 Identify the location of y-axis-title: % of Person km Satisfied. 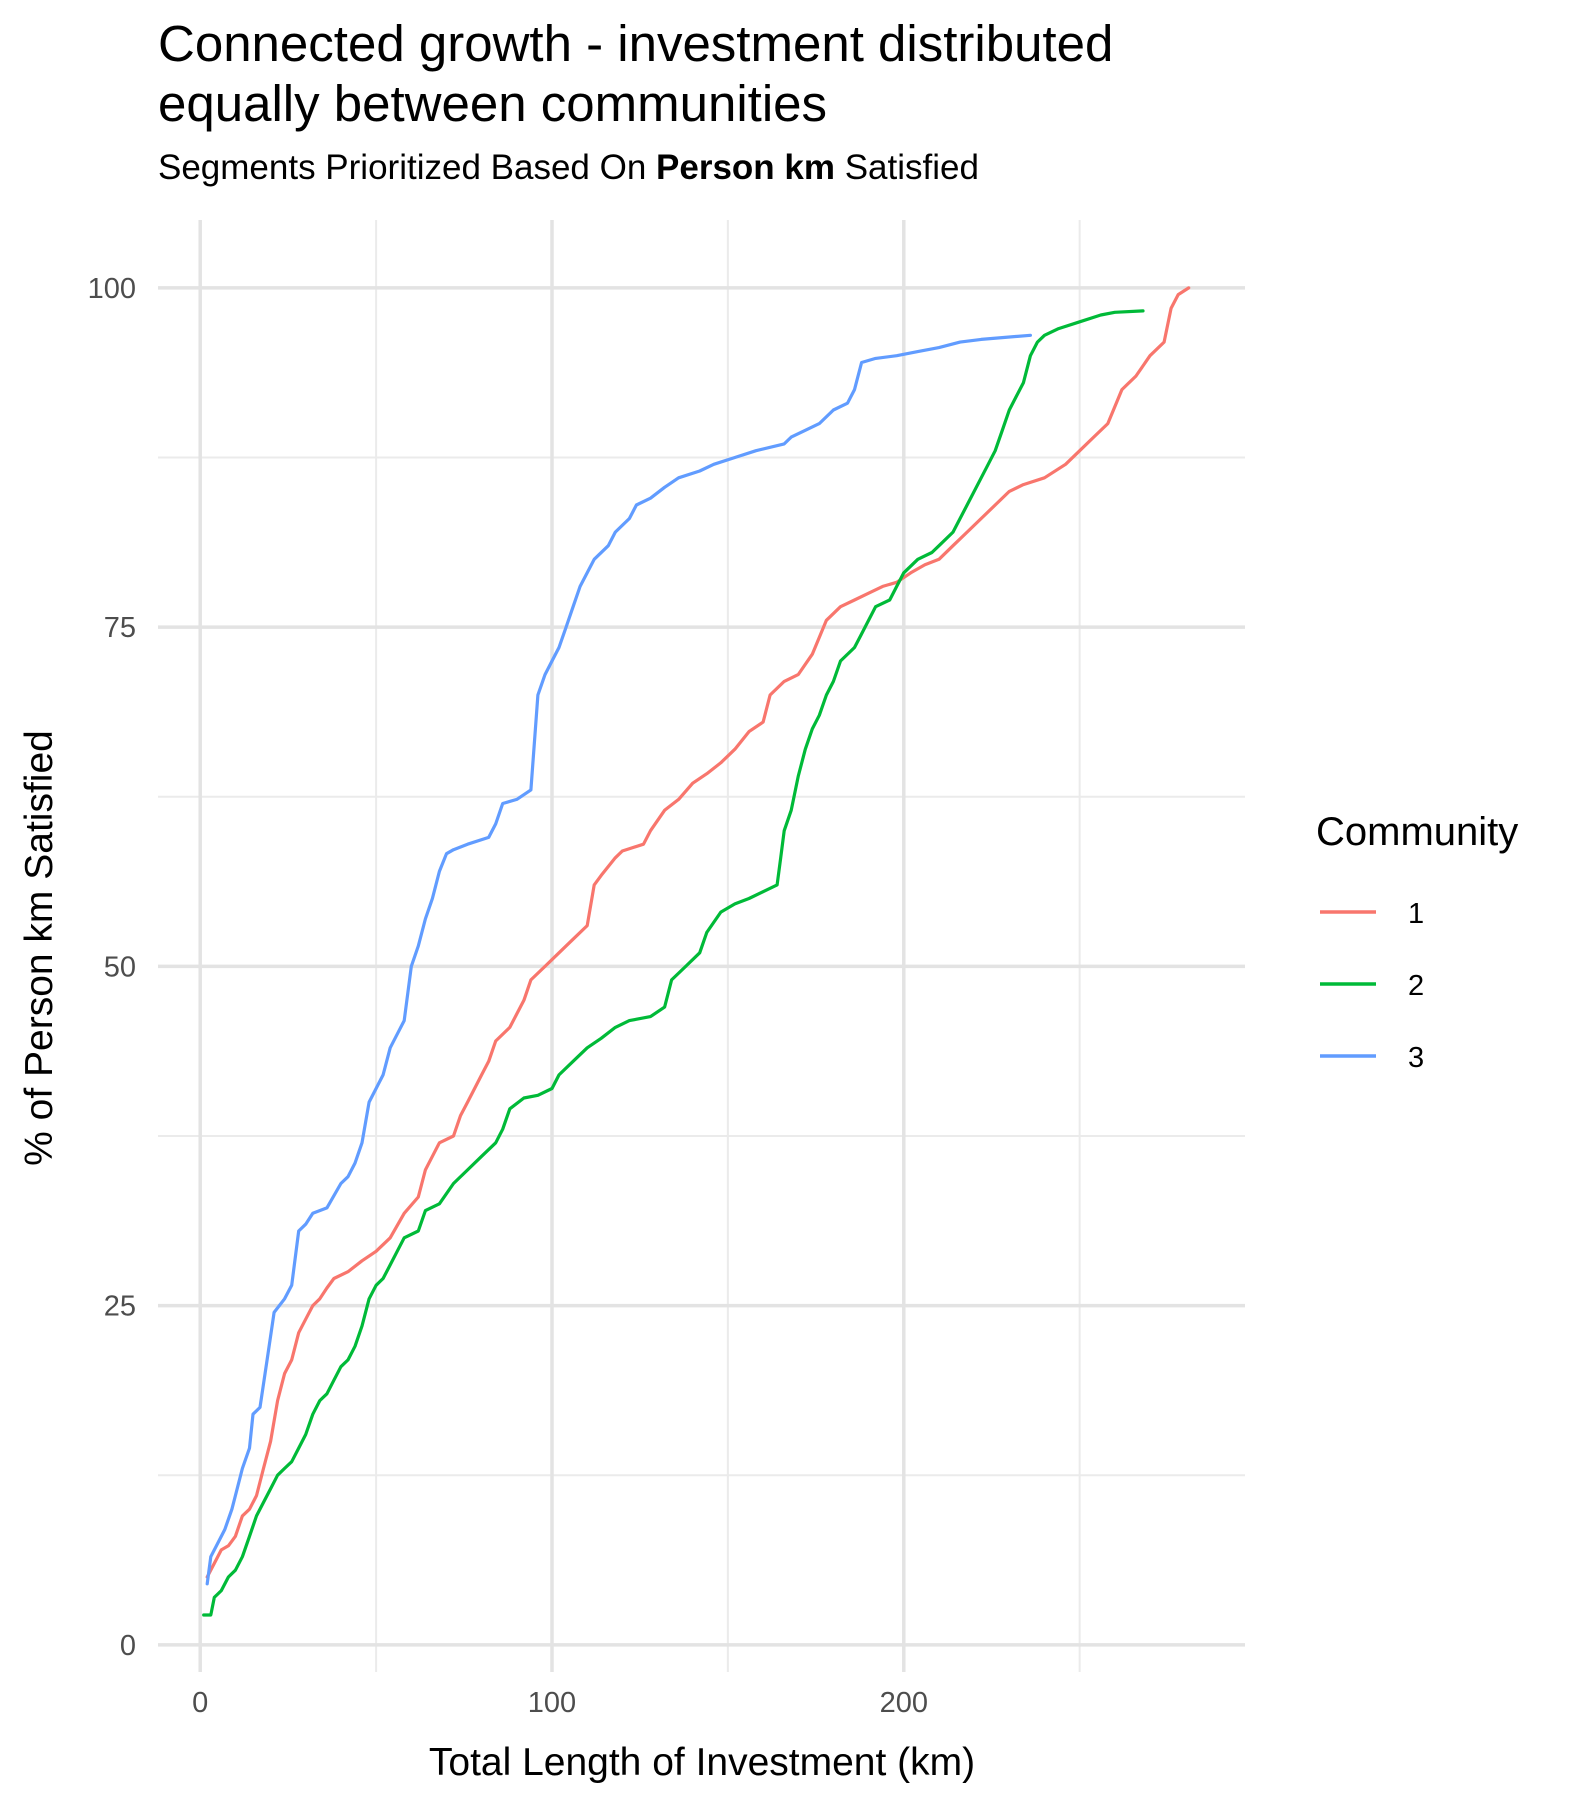
(39, 948).